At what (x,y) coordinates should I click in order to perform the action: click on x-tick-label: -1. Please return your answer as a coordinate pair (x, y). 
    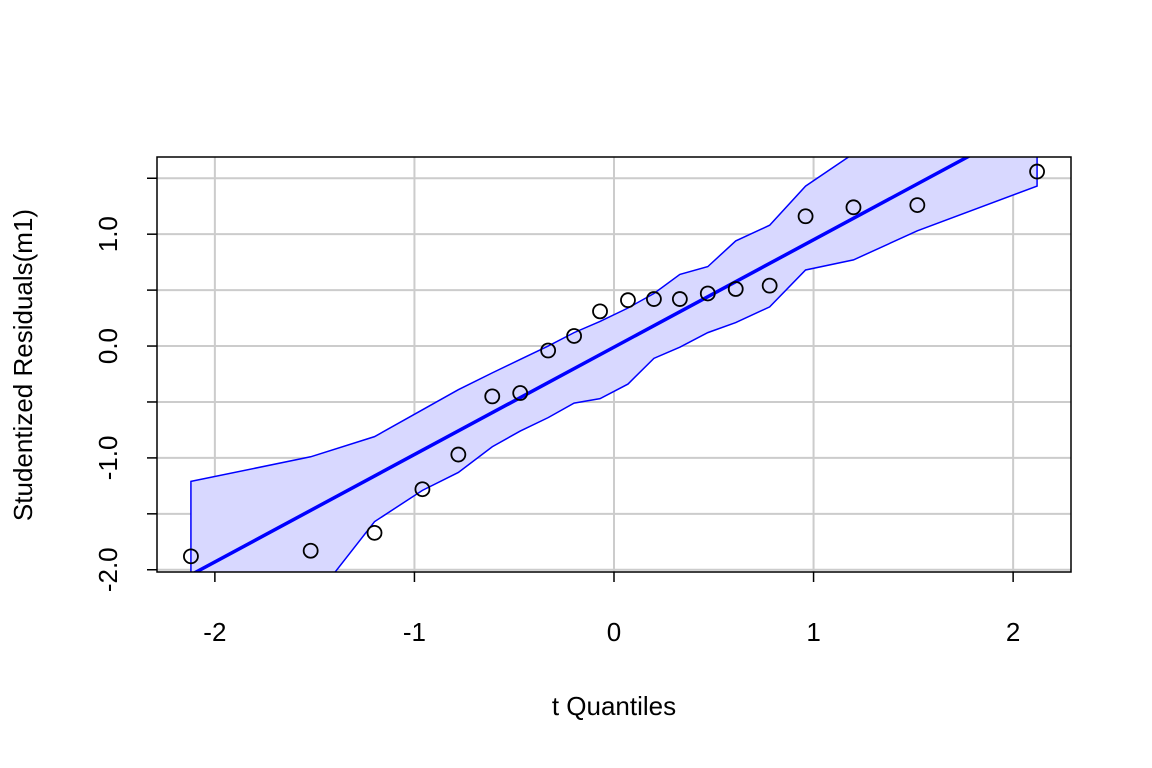
    Looking at the image, I should click on (414, 632).